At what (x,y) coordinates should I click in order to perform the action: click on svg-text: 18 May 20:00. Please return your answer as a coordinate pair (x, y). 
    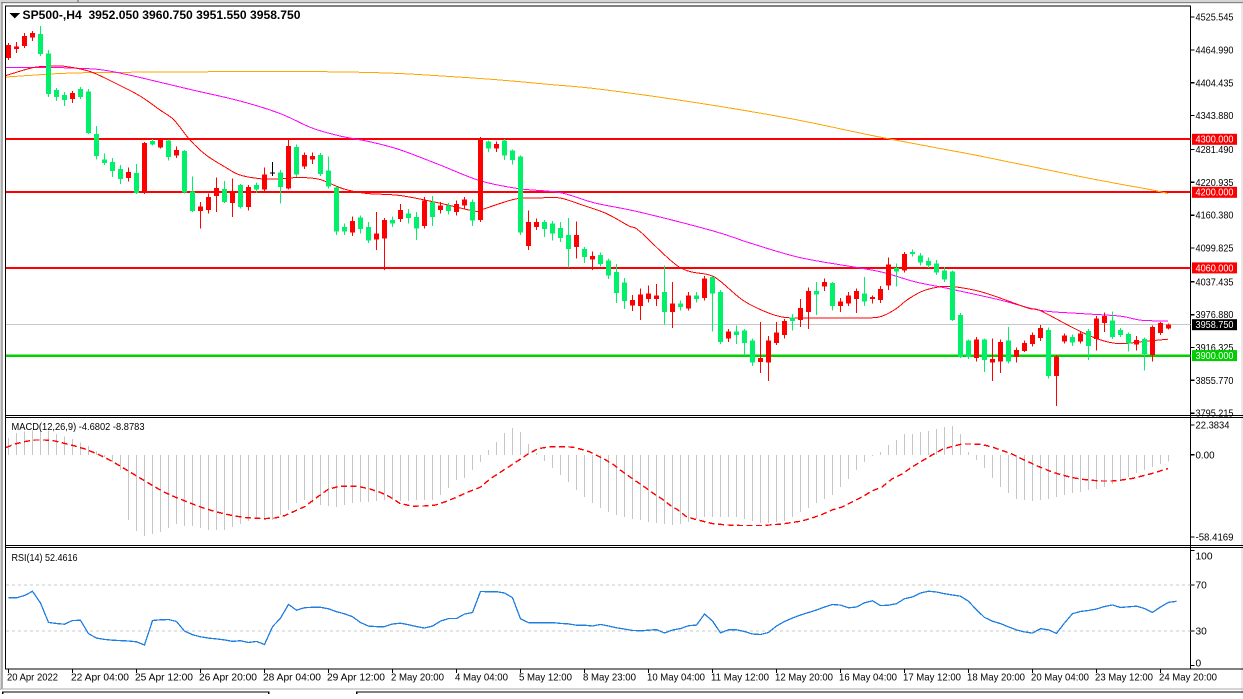
    Looking at the image, I should click on (996, 678).